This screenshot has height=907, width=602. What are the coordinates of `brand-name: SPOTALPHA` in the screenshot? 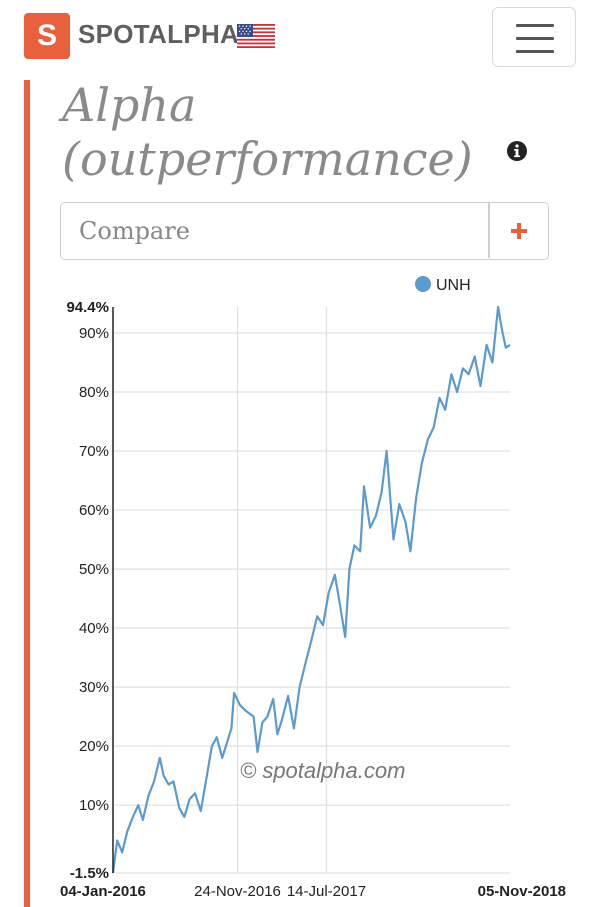 It's located at (159, 34).